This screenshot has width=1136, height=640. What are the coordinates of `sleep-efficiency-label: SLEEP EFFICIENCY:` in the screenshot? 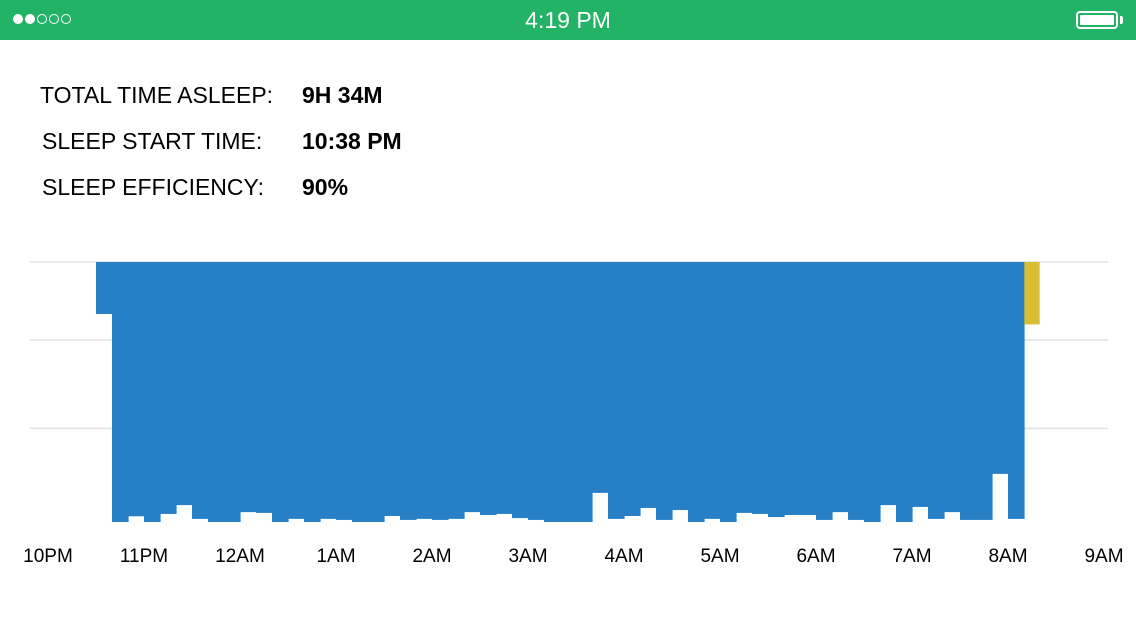 It's located at (153, 187).